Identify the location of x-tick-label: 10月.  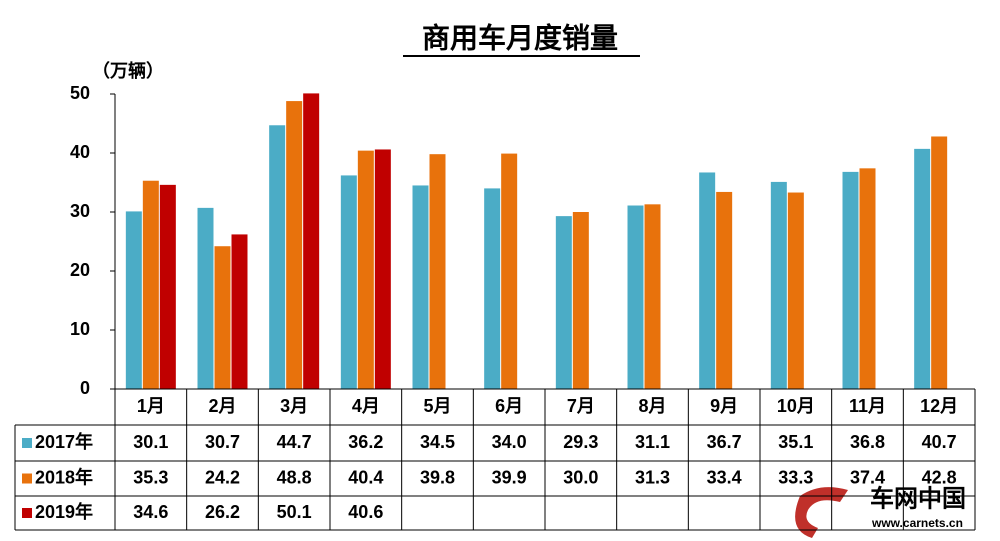
(796, 406).